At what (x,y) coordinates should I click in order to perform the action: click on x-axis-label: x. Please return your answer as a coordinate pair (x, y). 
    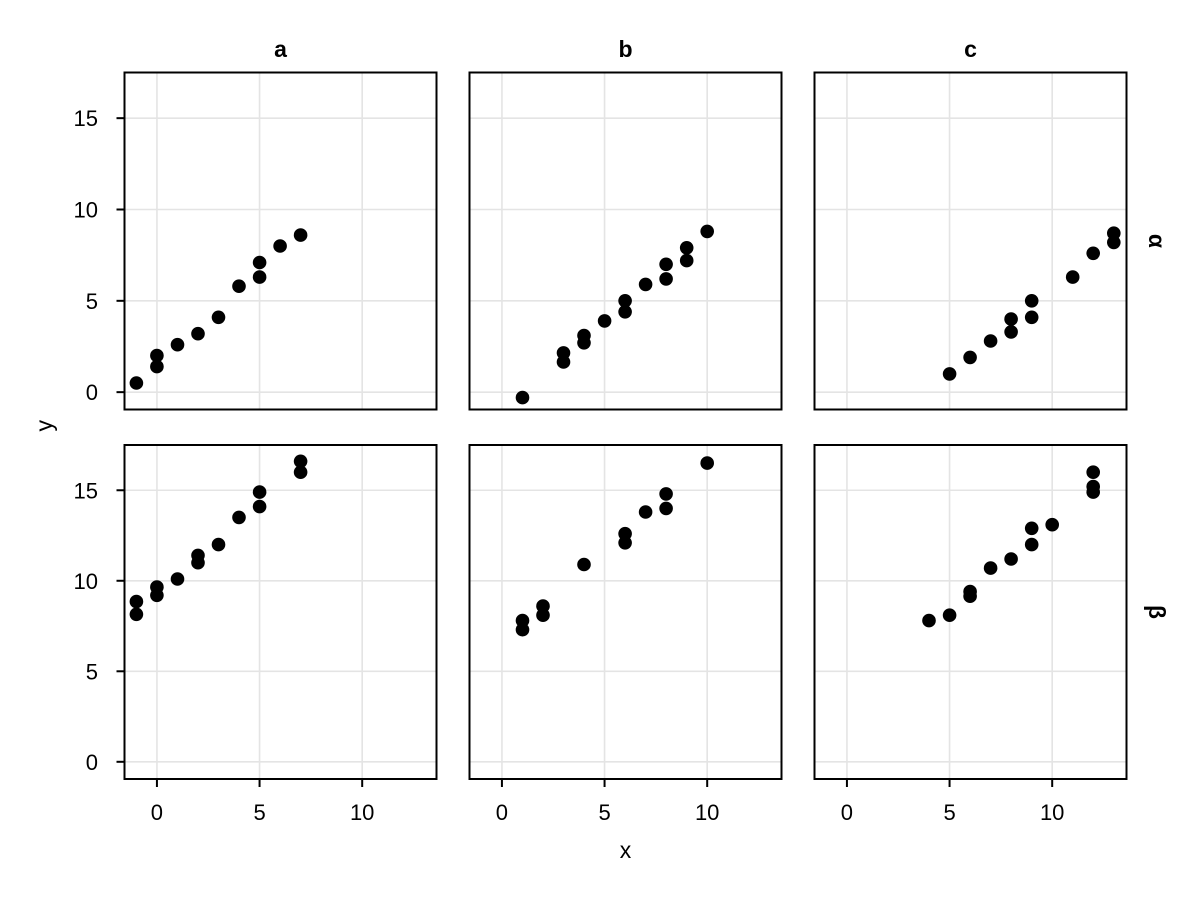
    Looking at the image, I should click on (626, 850).